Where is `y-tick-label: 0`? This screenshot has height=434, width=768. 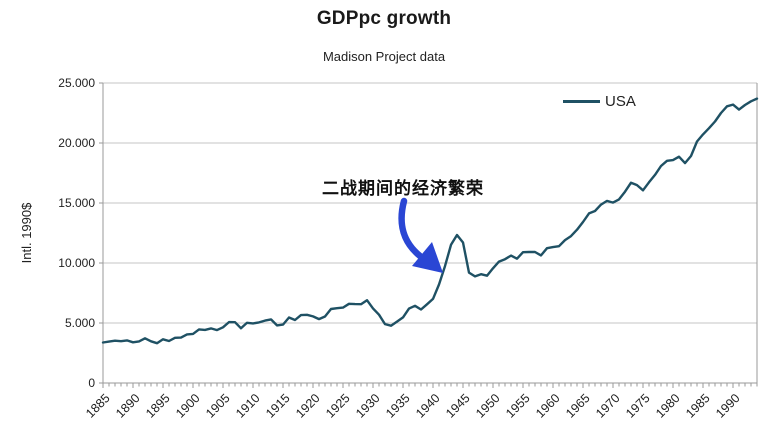 y-tick-label: 0 is located at coordinates (91, 383).